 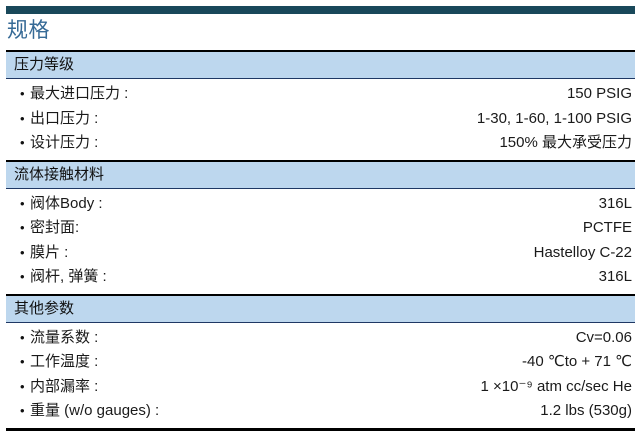 What do you see at coordinates (586, 410) in the screenshot?
I see `spec-value: 1.2 lbs (530g)` at bounding box center [586, 410].